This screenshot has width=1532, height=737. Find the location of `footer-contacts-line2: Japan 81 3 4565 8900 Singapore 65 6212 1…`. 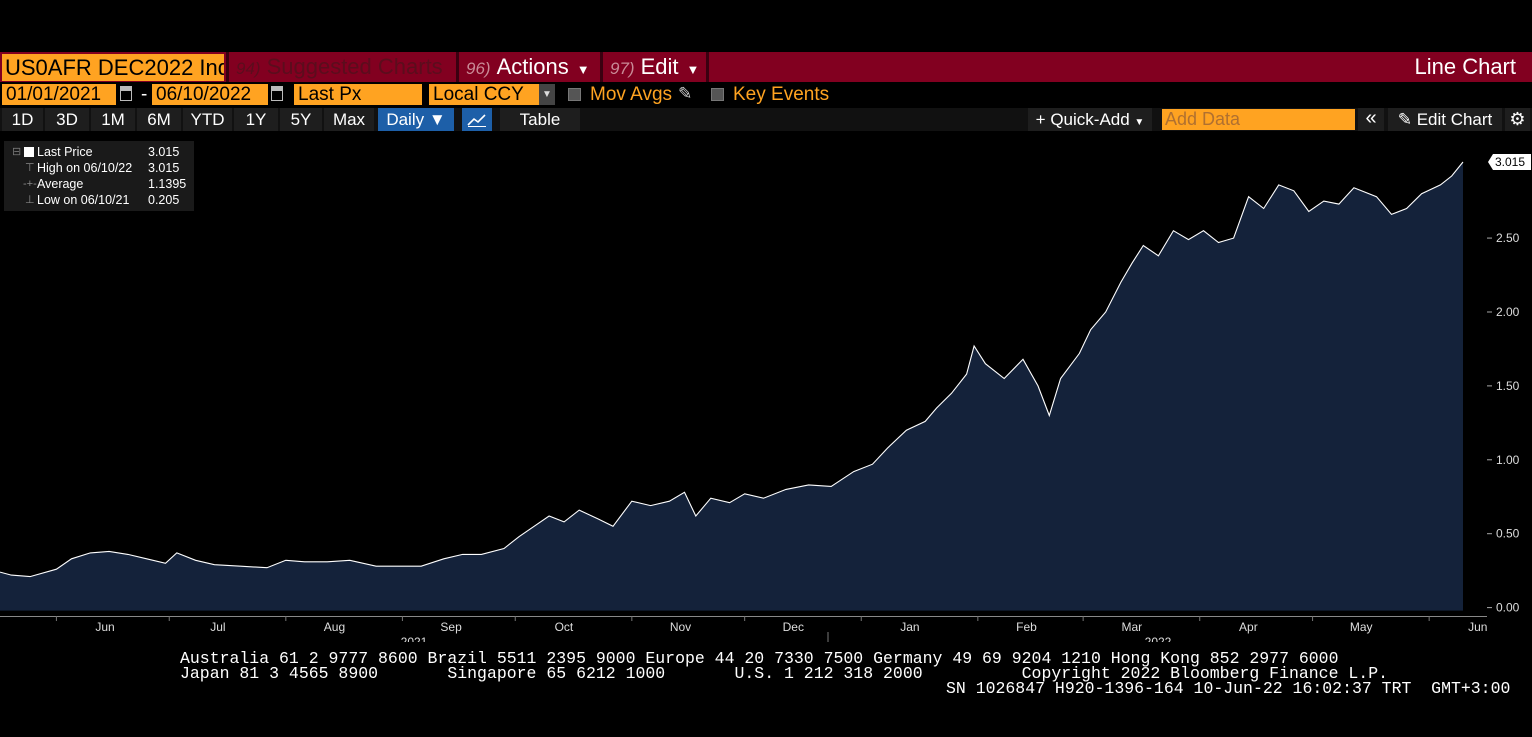

footer-contacts-line2: Japan 81 3 4565 8900 Singapore 65 6212 1… is located at coordinates (784, 673).